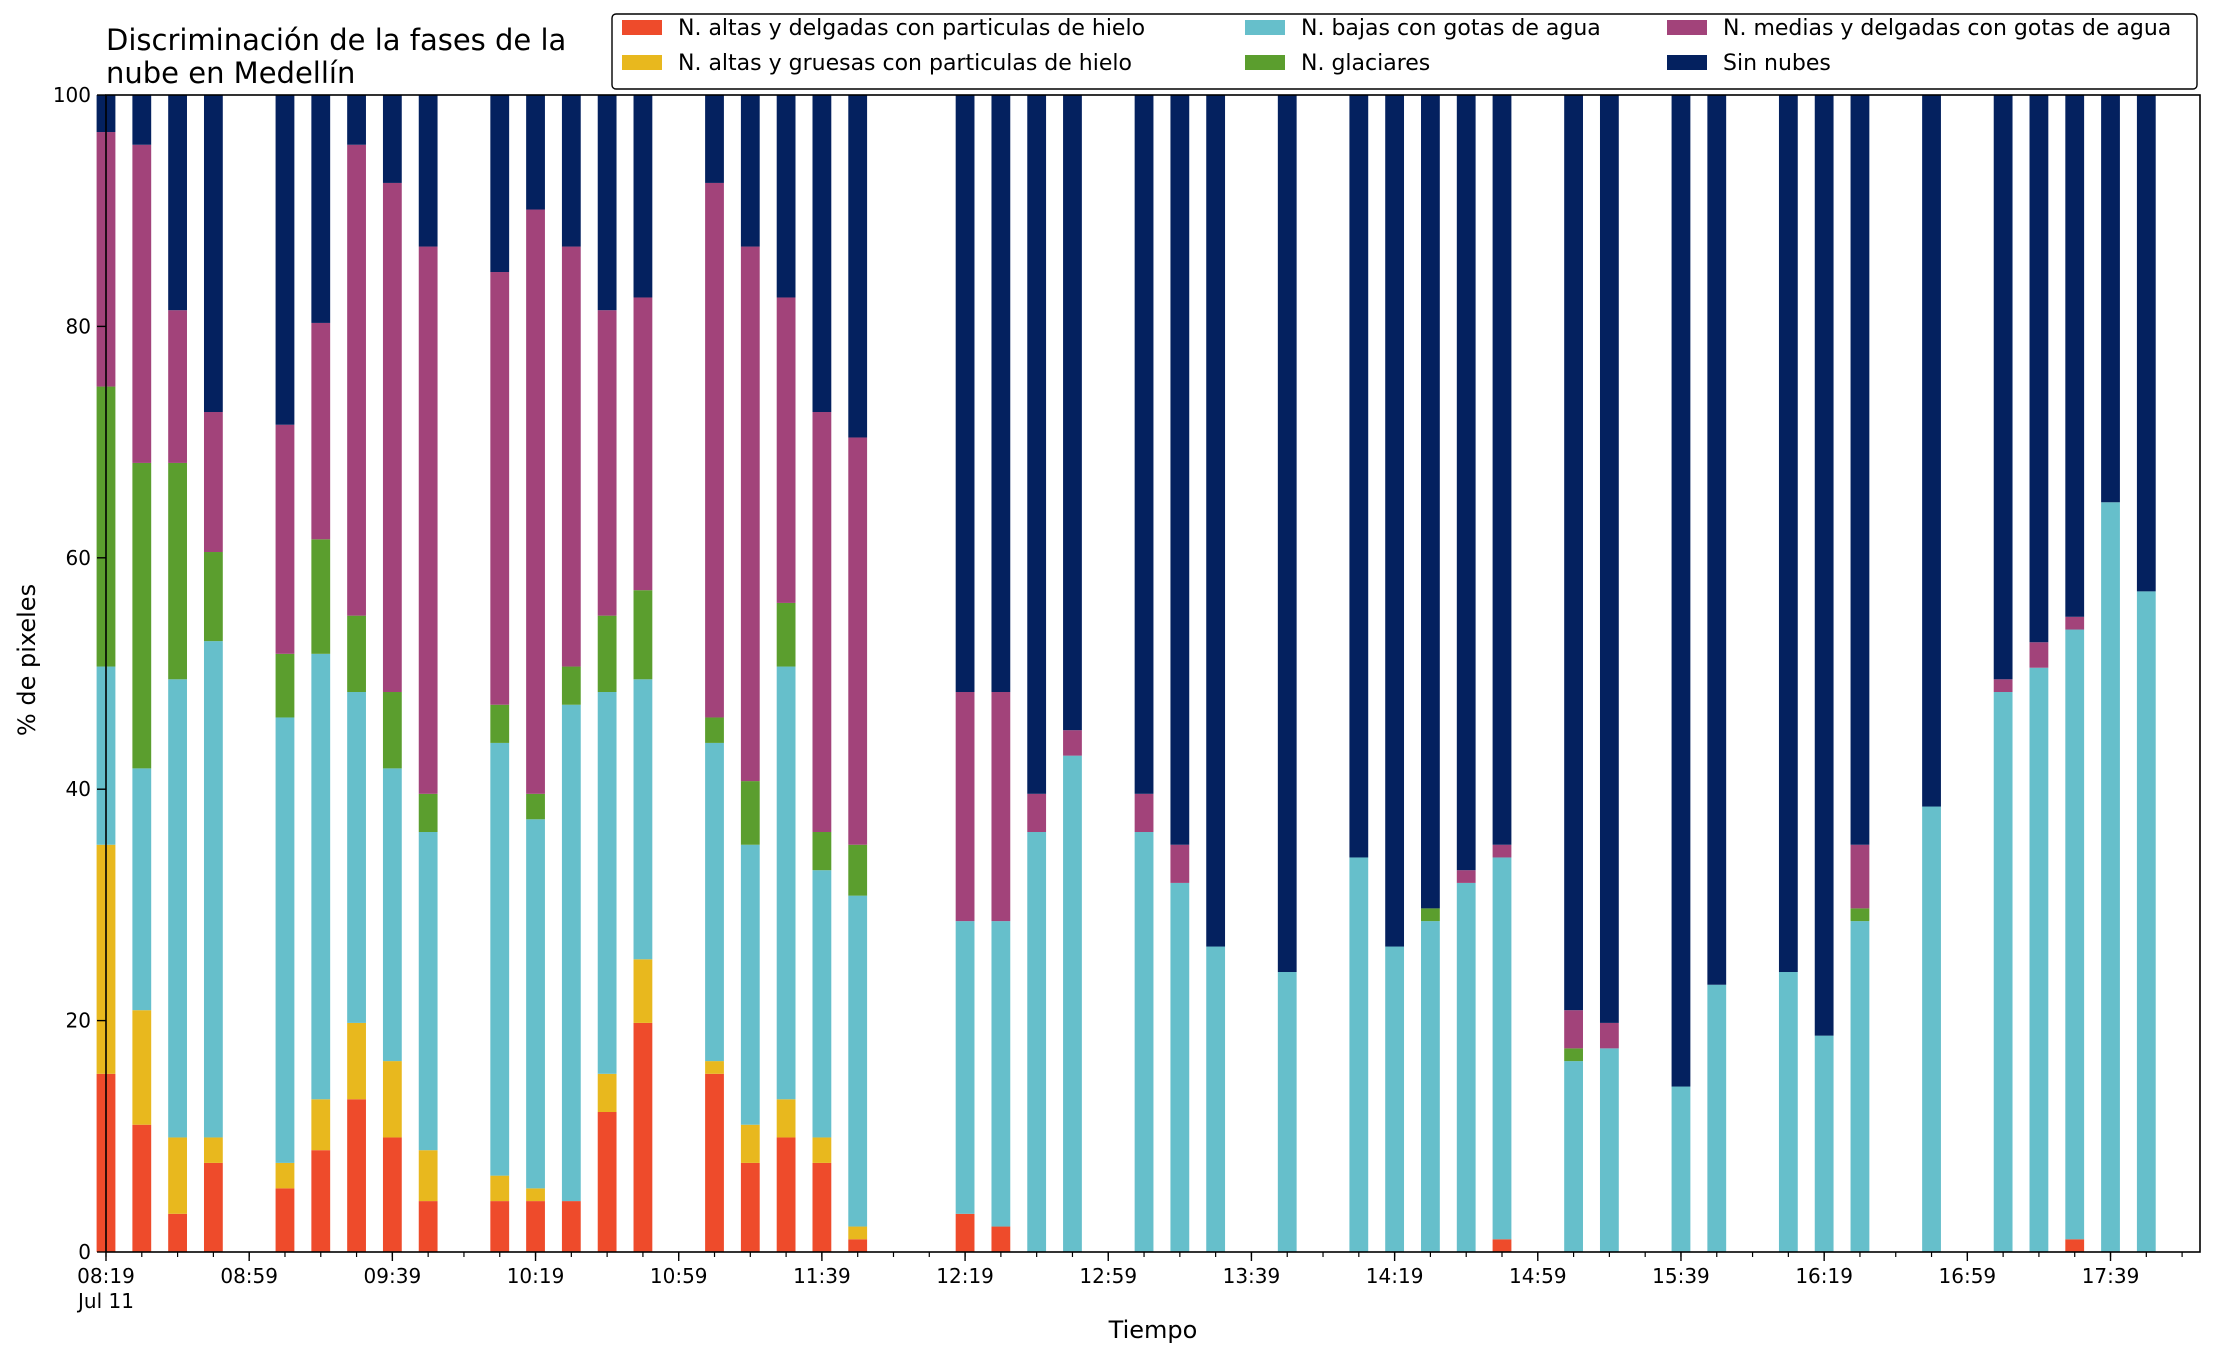 The width and height of the screenshot is (2216, 1355). Describe the element at coordinates (822, 1276) in the screenshot. I see `x-tick-label: 11:39` at that location.